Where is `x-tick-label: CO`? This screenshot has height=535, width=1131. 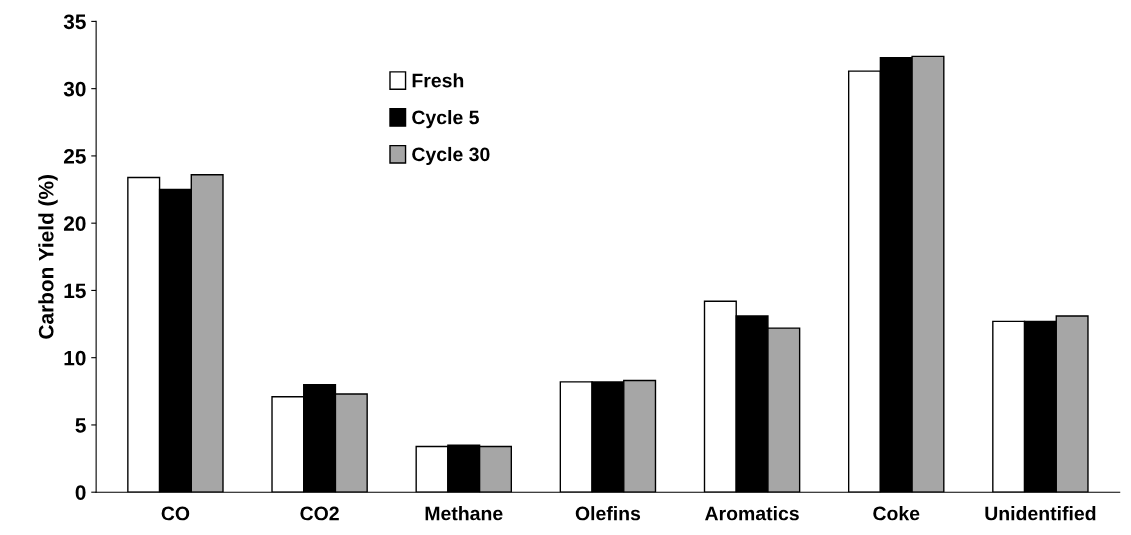
x-tick-label: CO is located at coordinates (175, 513).